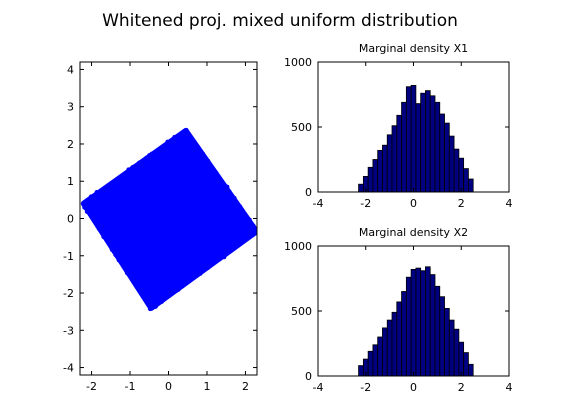 The width and height of the screenshot is (561, 420). What do you see at coordinates (365, 387) in the screenshot?
I see `marginal-x2-xtick-label: -2` at bounding box center [365, 387].